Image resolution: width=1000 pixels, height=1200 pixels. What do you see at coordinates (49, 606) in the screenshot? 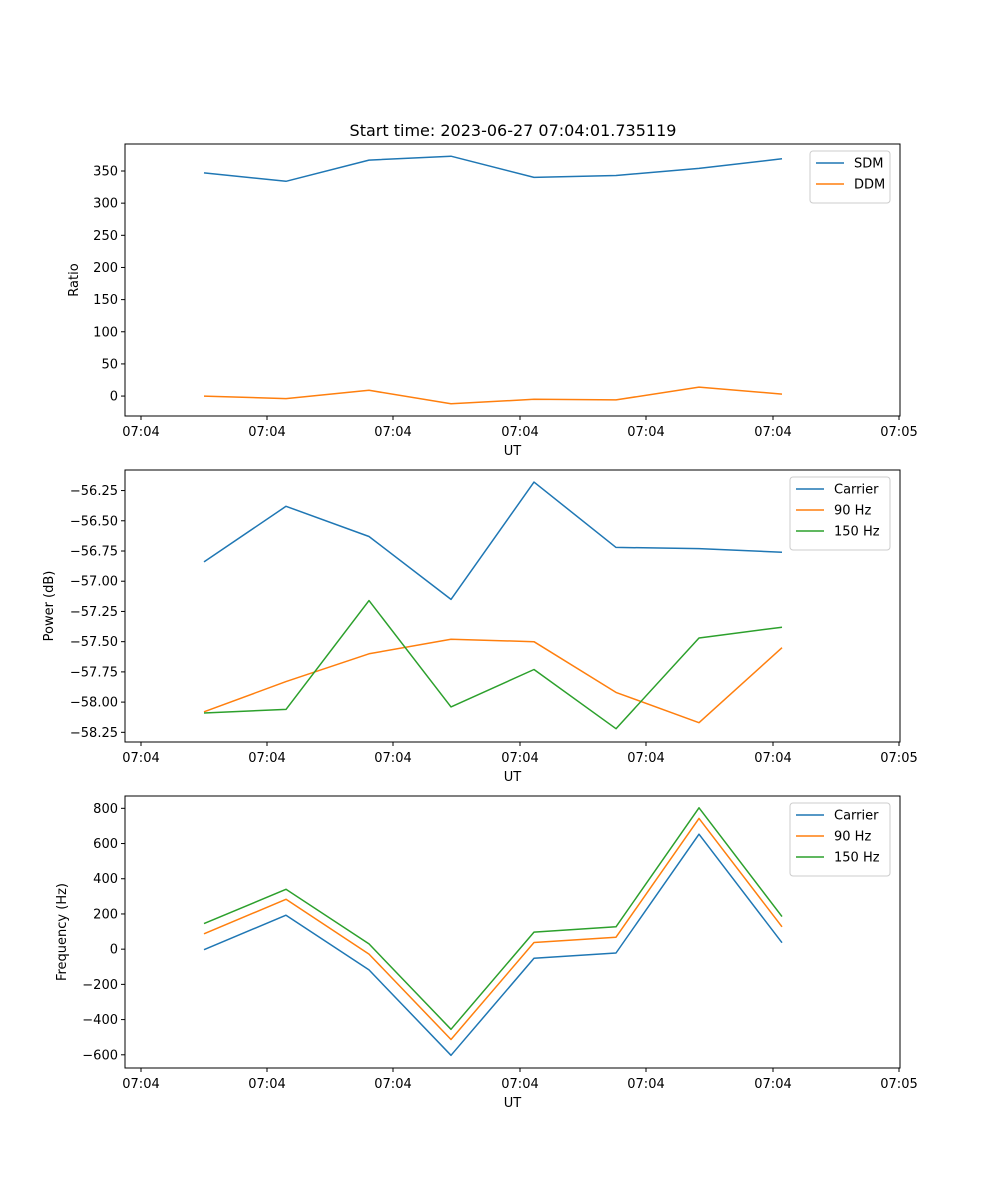
I see `y-axis-label: Power (dB)` at bounding box center [49, 606].